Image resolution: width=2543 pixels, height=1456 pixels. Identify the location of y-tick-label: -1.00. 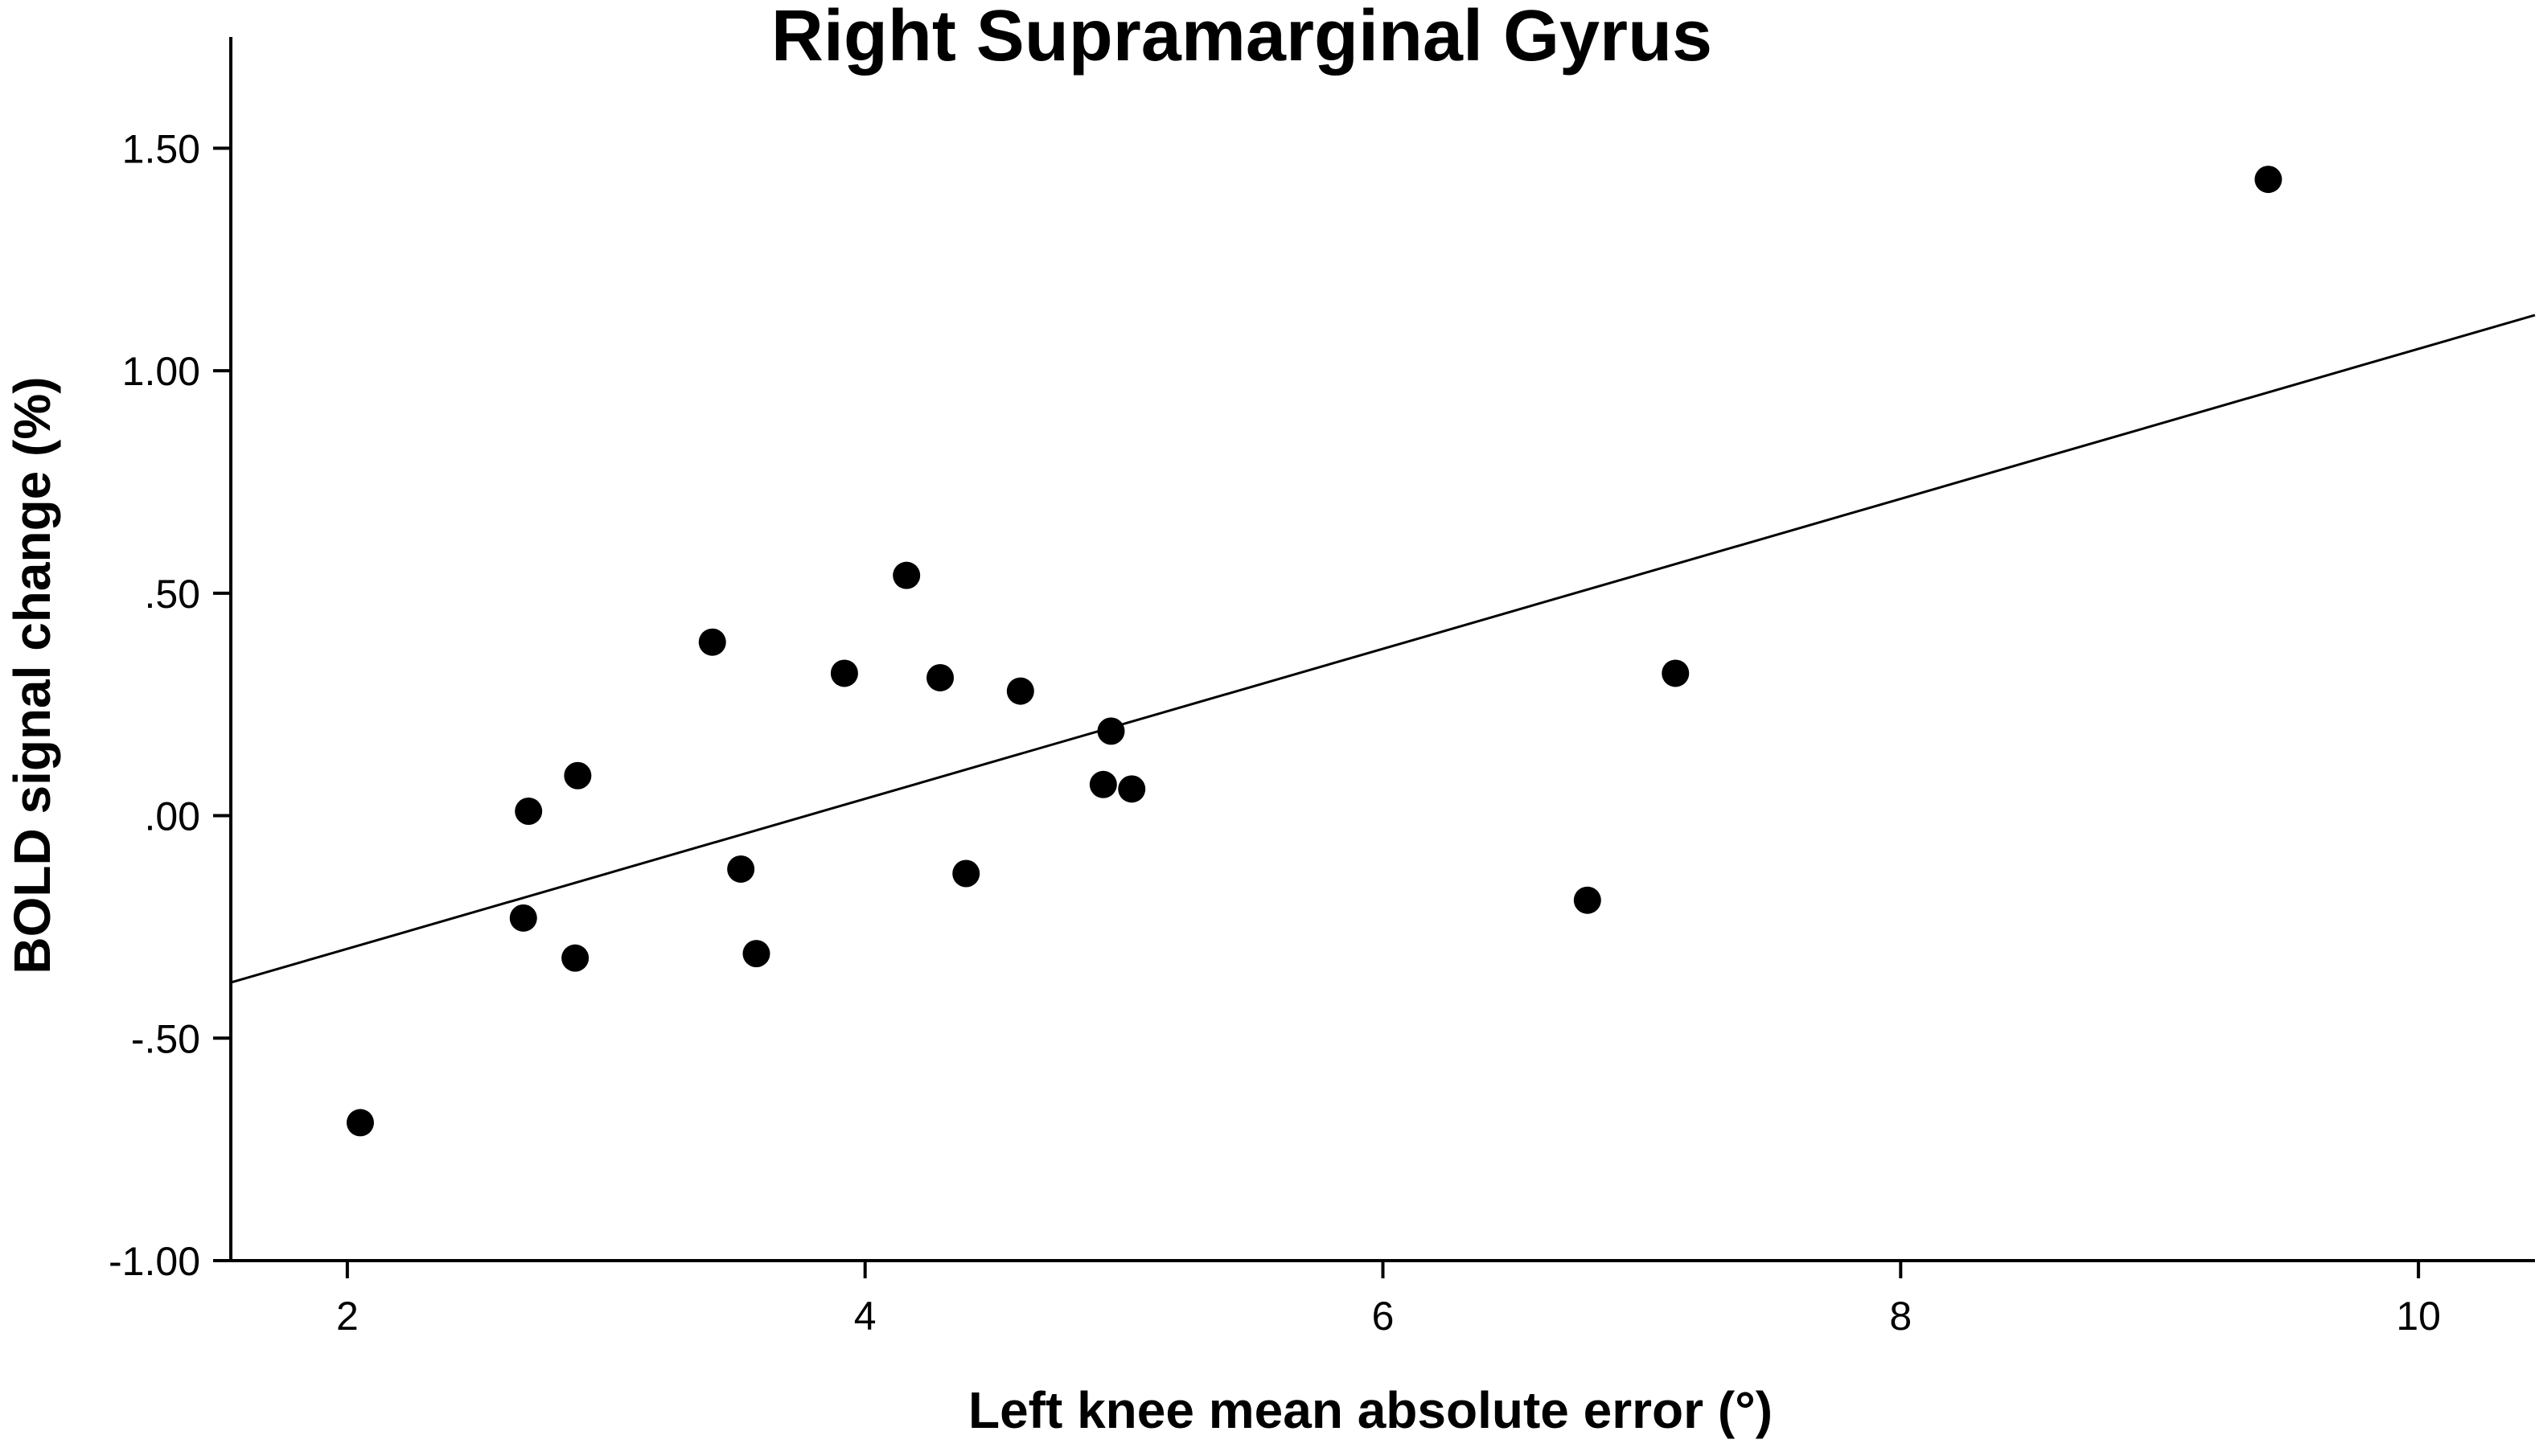
(154, 1261).